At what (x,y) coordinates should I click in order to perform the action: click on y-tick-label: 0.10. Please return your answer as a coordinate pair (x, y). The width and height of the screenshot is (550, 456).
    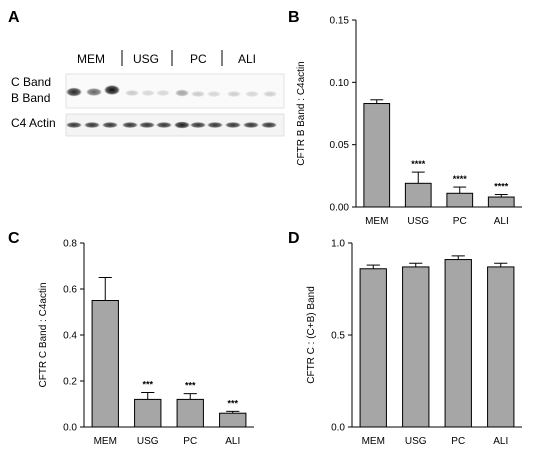
    Looking at the image, I should click on (340, 83).